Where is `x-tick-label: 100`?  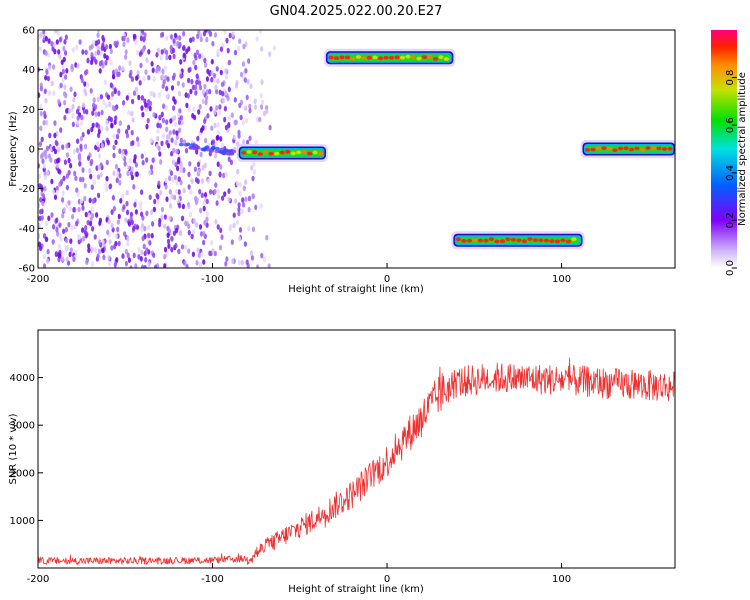 x-tick-label: 100 is located at coordinates (561, 579).